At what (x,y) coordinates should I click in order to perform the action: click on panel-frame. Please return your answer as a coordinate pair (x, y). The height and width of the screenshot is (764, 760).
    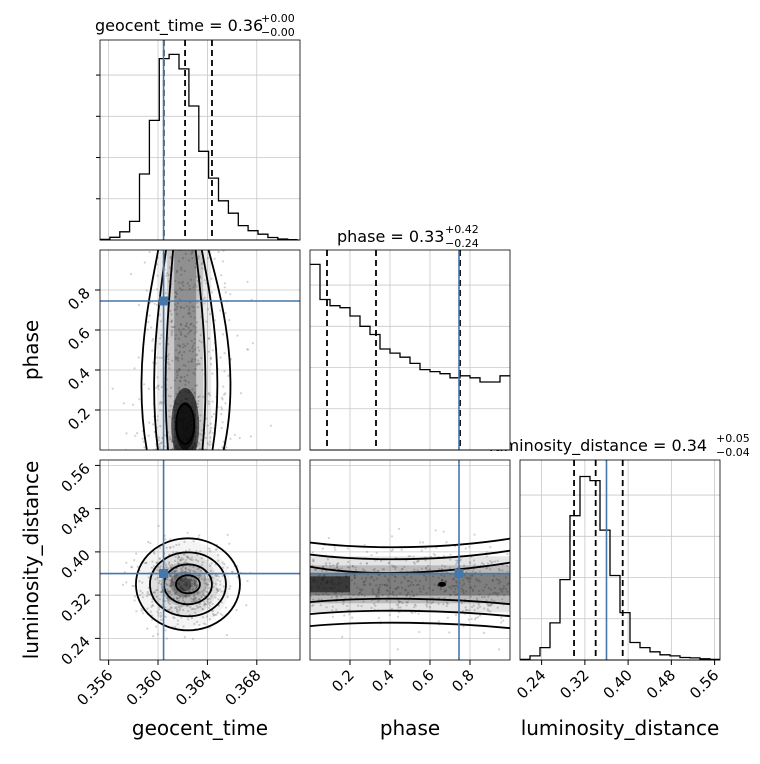
    Looking at the image, I should click on (410, 560).